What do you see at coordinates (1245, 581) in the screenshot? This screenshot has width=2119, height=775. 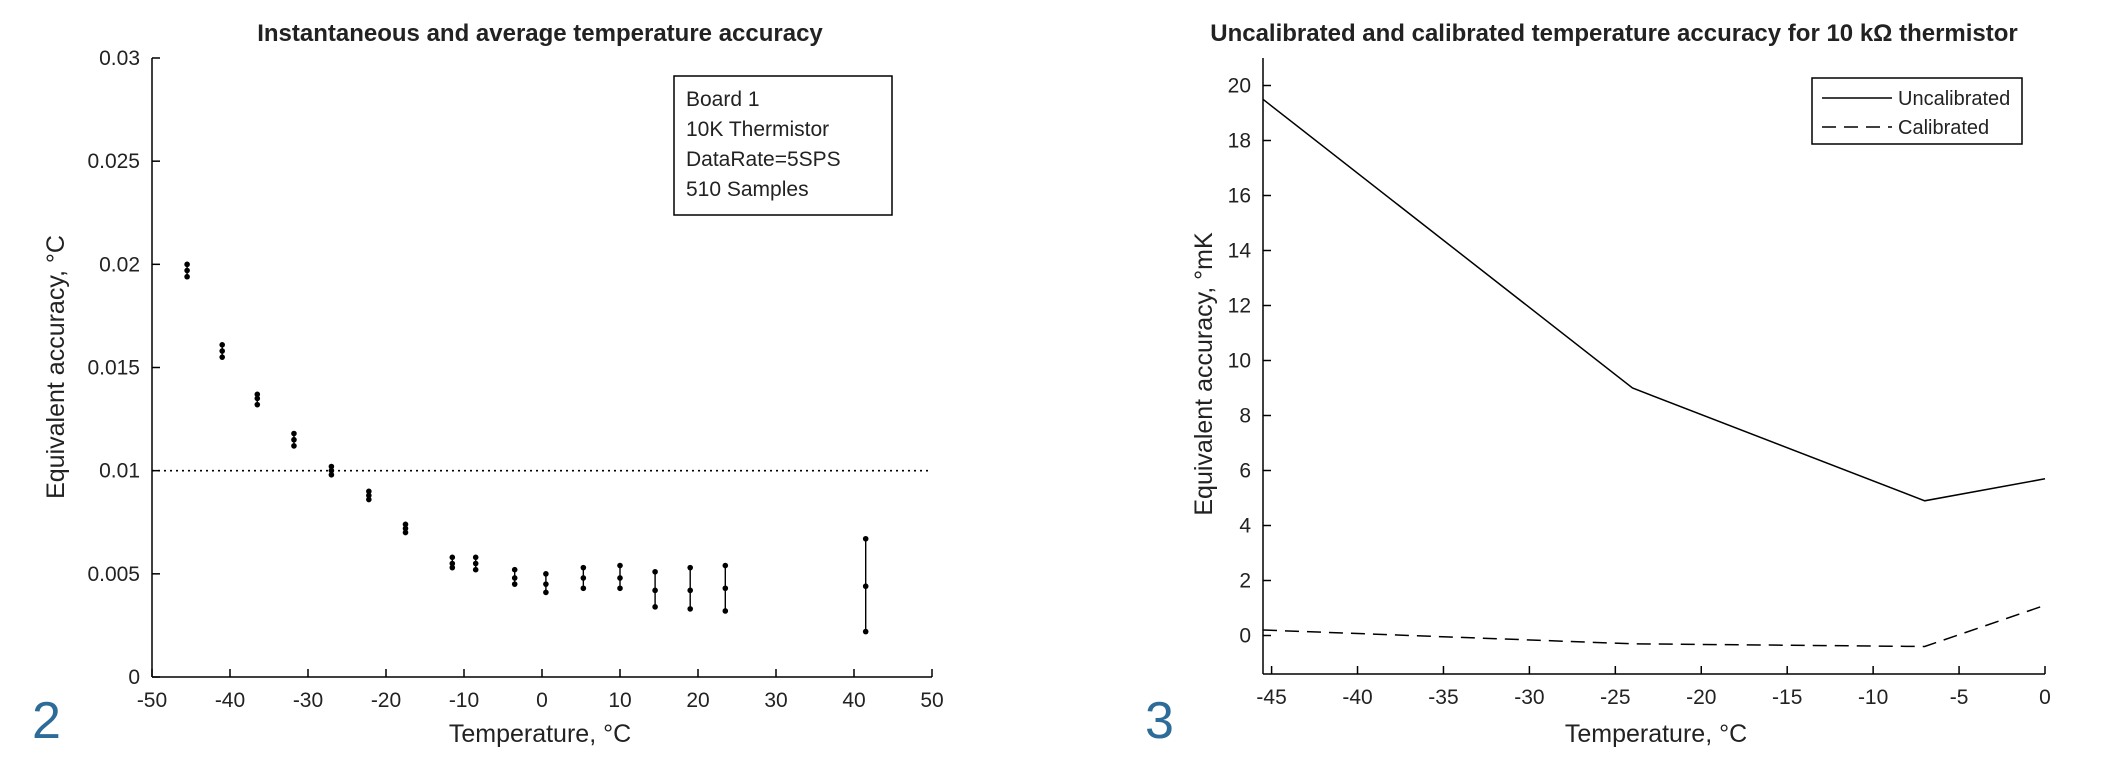 I see `chart2-y-tick-label: 2` at bounding box center [1245, 581].